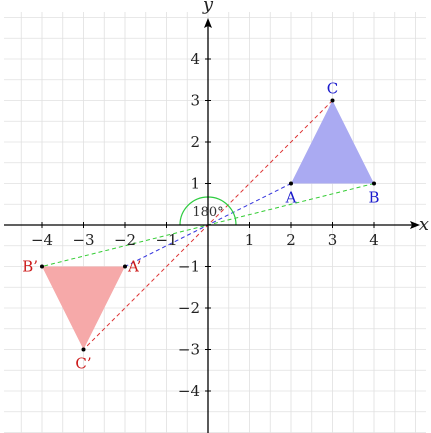 The height and width of the screenshot is (433, 431). Describe the element at coordinates (332, 142) in the screenshot. I see `triangle-abc` at that location.